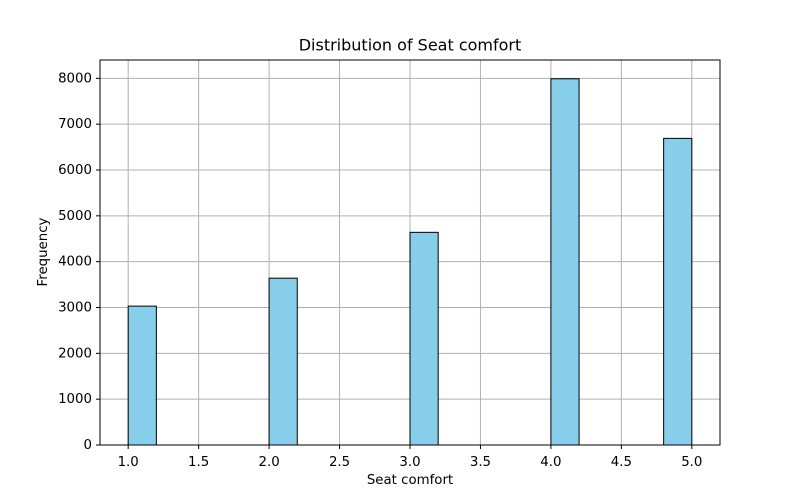 The image size is (800, 504). Describe the element at coordinates (75, 308) in the screenshot. I see `y-tick-label: 3000` at that location.